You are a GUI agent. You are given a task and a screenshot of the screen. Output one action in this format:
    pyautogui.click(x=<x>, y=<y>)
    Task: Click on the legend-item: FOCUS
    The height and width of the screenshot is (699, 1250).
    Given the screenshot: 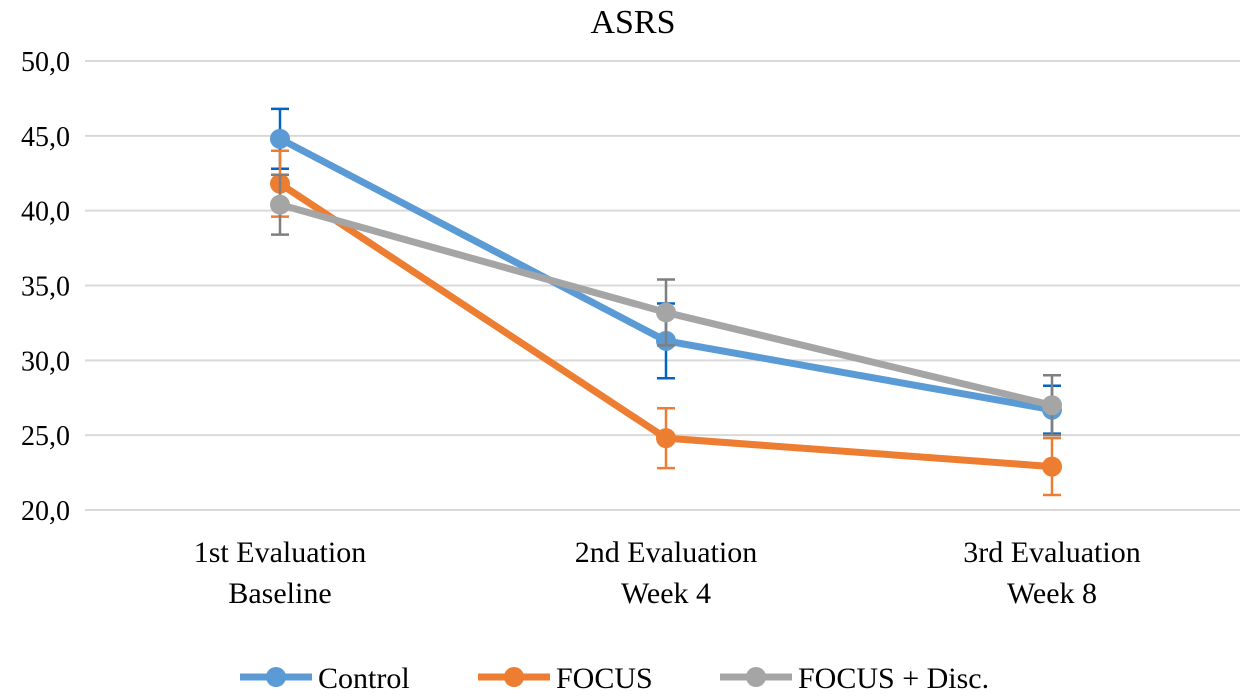 What is the action you would take?
    pyautogui.click(x=565, y=678)
    